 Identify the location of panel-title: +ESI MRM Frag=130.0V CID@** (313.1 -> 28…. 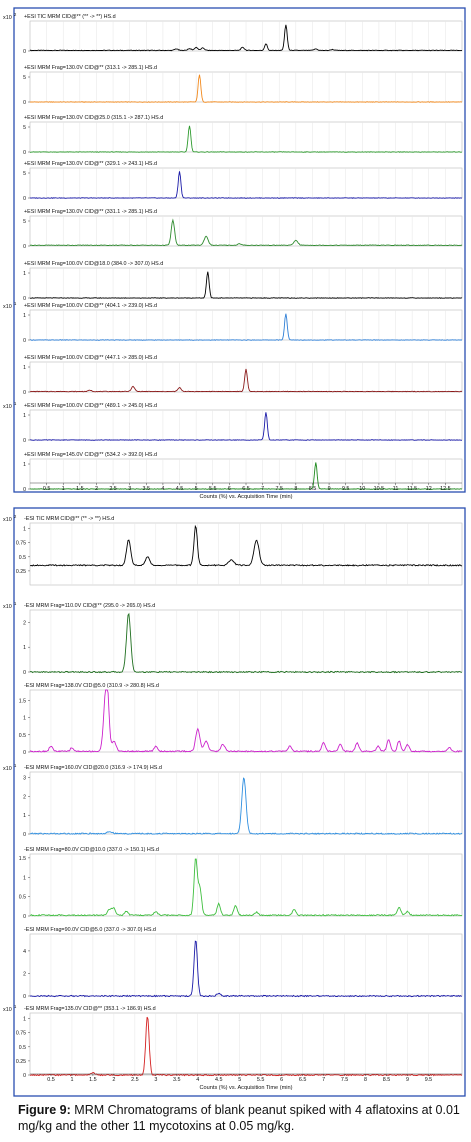
(90, 68).